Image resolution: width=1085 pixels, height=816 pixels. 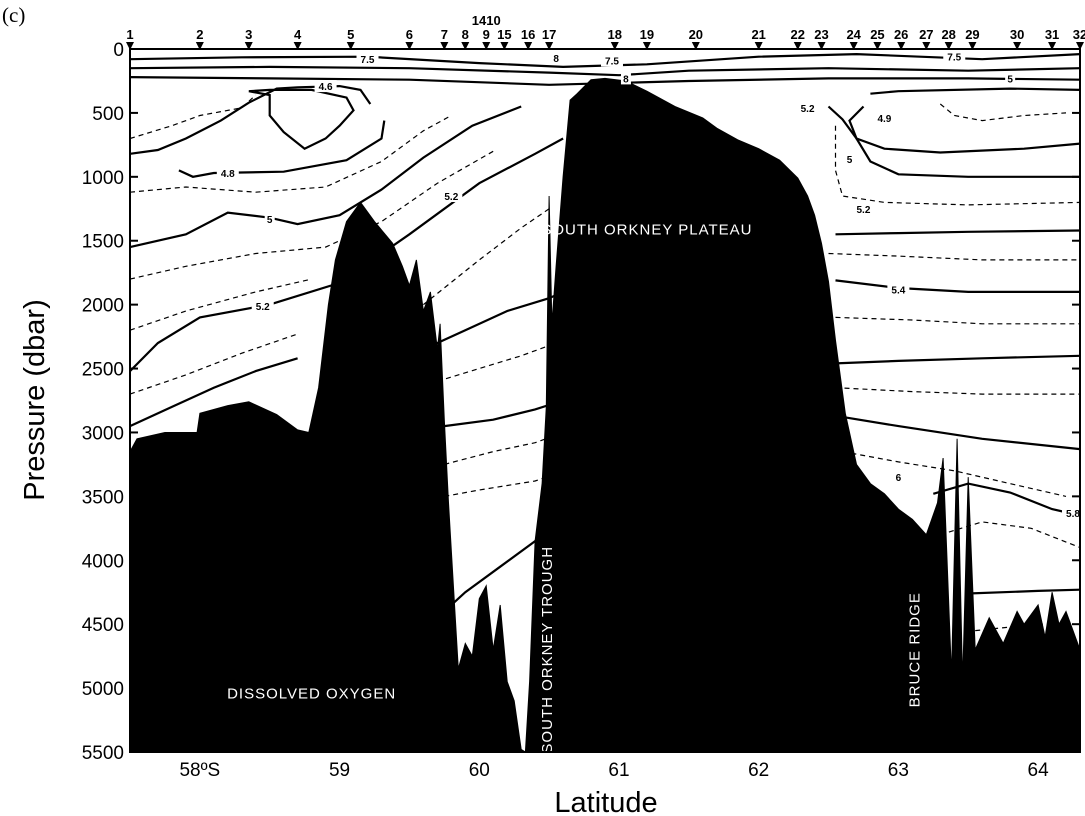 What do you see at coordinates (103, 753) in the screenshot?
I see `y-tick-label: 5500` at bounding box center [103, 753].